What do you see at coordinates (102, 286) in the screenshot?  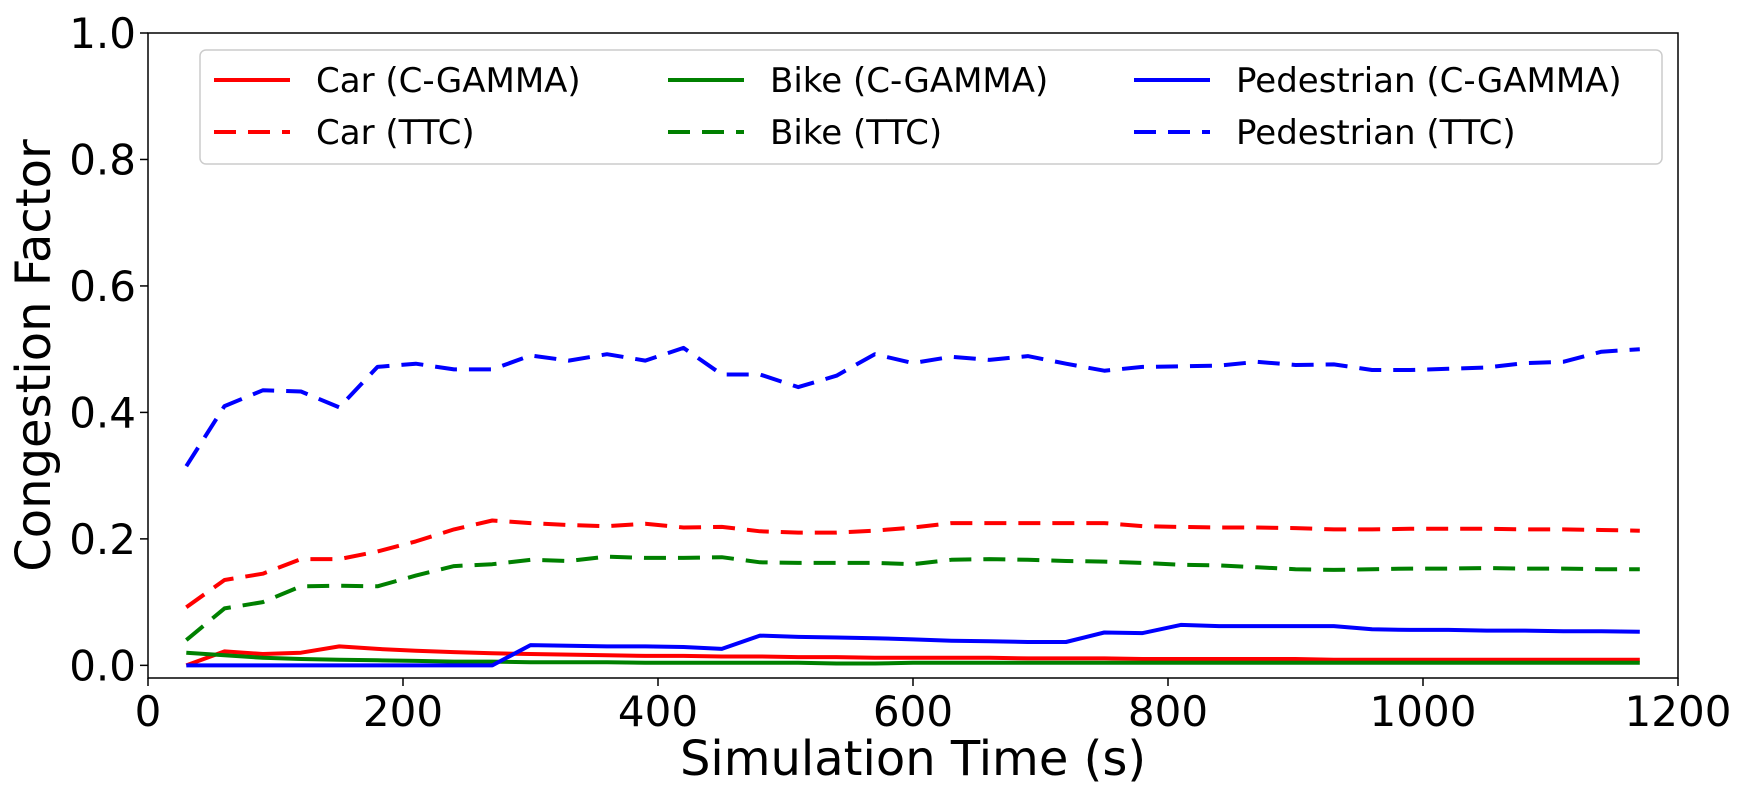 I see `y-tick-label: 0.6` at bounding box center [102, 286].